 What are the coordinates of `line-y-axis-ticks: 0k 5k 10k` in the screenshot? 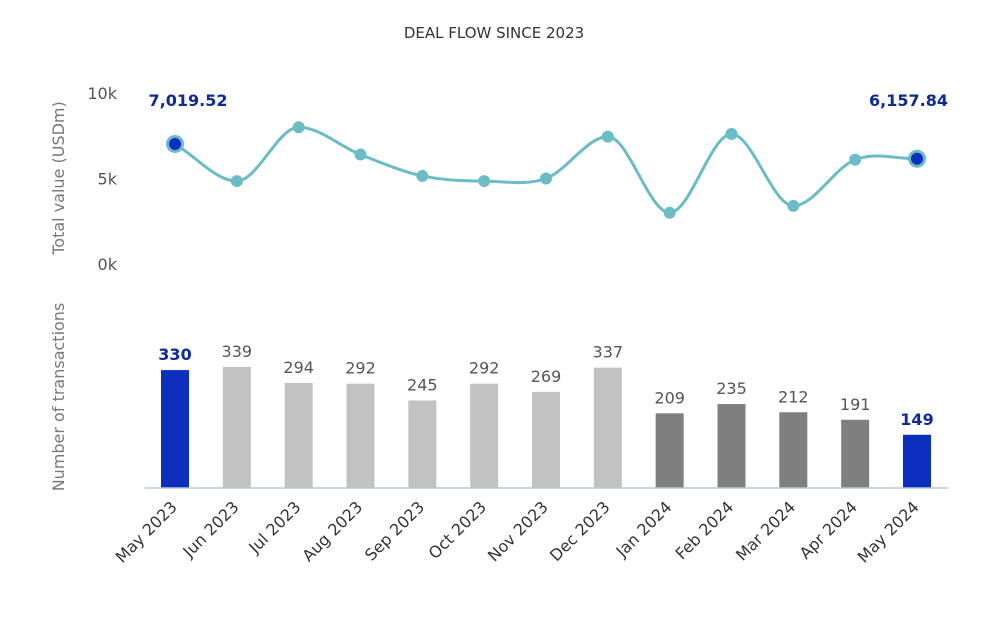 It's located at (102, 179).